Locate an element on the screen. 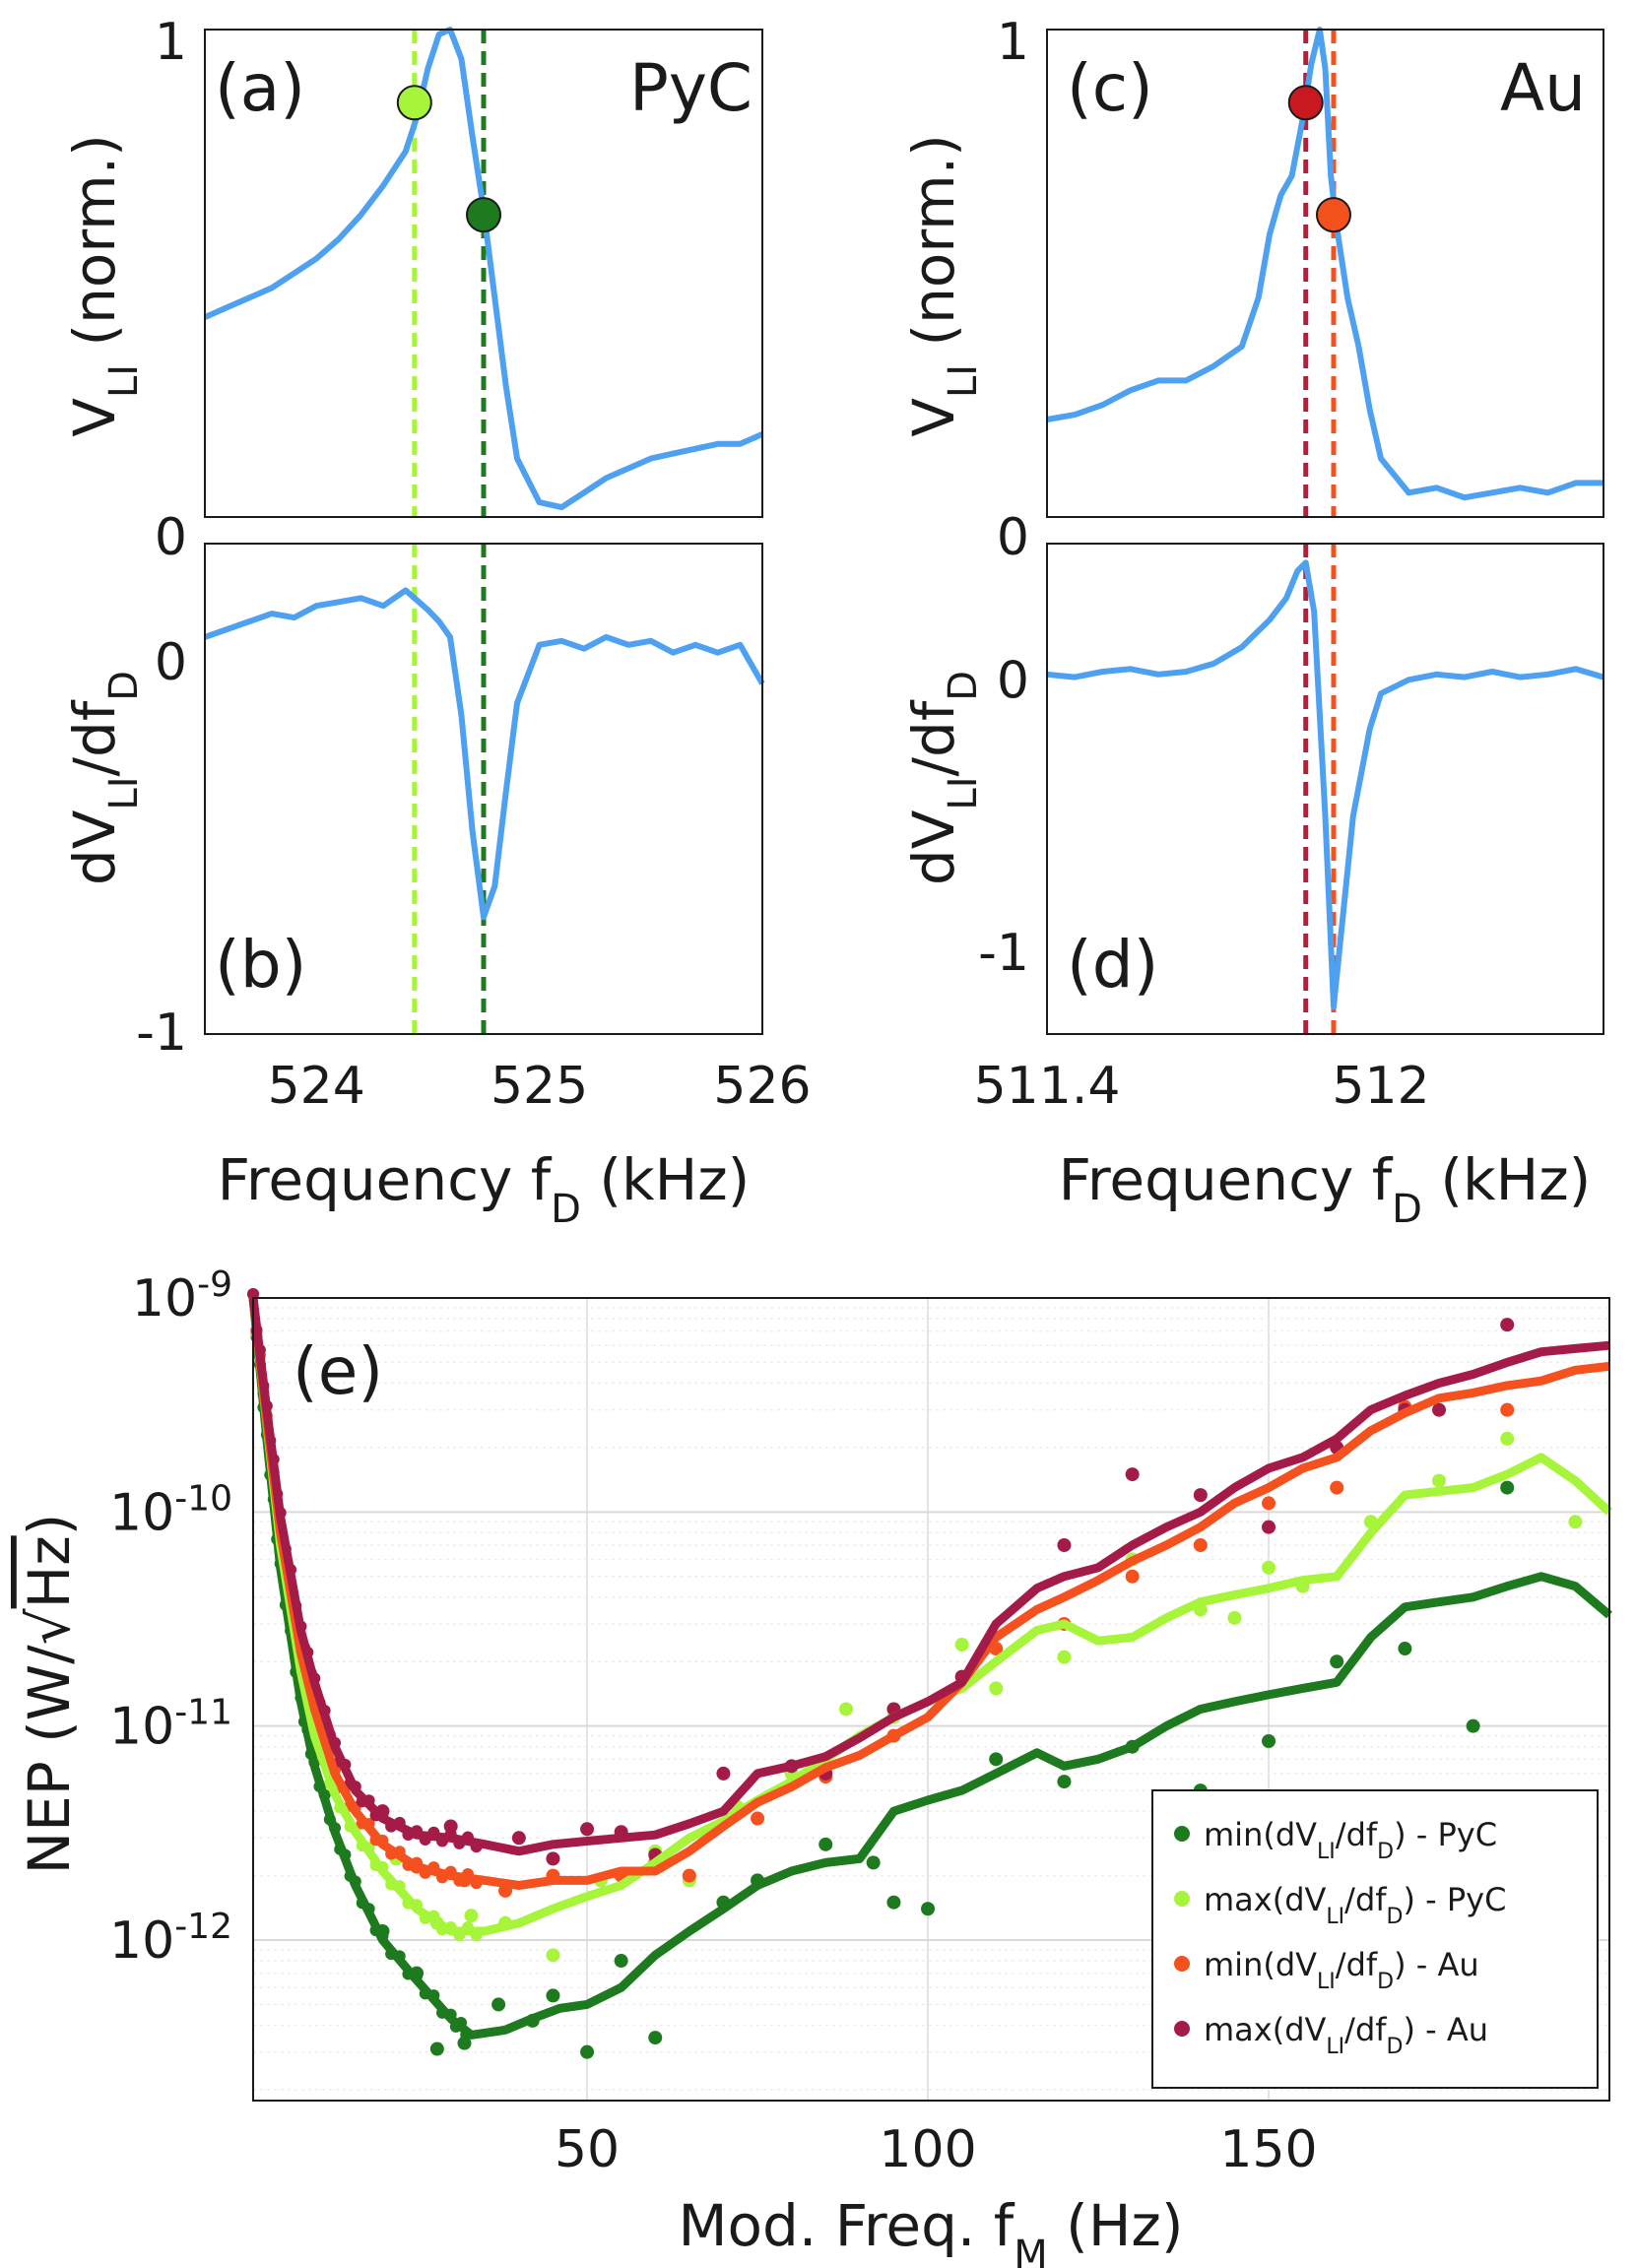 The height and width of the screenshot is (2268, 1636). panel-e-ylabel-rad: Hz is located at coordinates (49, 1572).